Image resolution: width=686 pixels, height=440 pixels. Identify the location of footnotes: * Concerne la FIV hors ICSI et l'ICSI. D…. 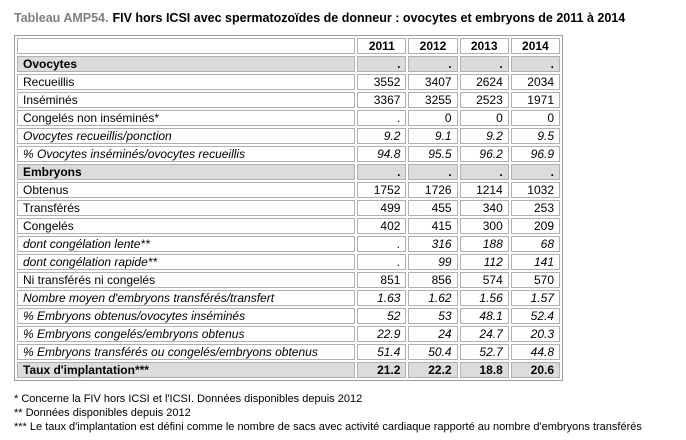
(343, 413).